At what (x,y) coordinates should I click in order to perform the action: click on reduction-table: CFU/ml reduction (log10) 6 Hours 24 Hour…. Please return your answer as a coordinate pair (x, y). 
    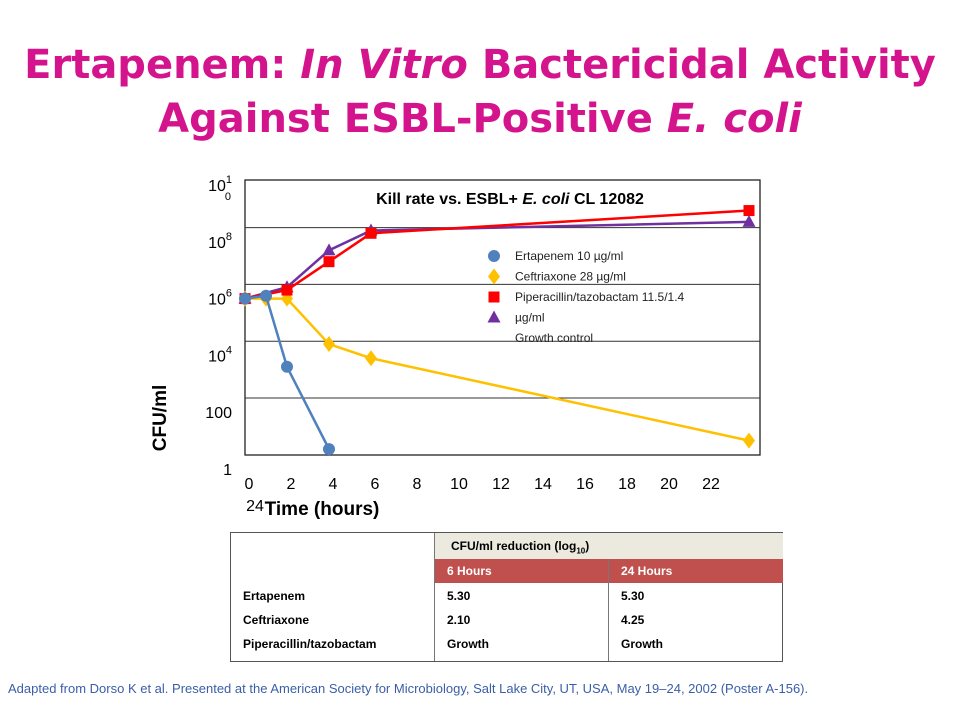
    Looking at the image, I should click on (506, 597).